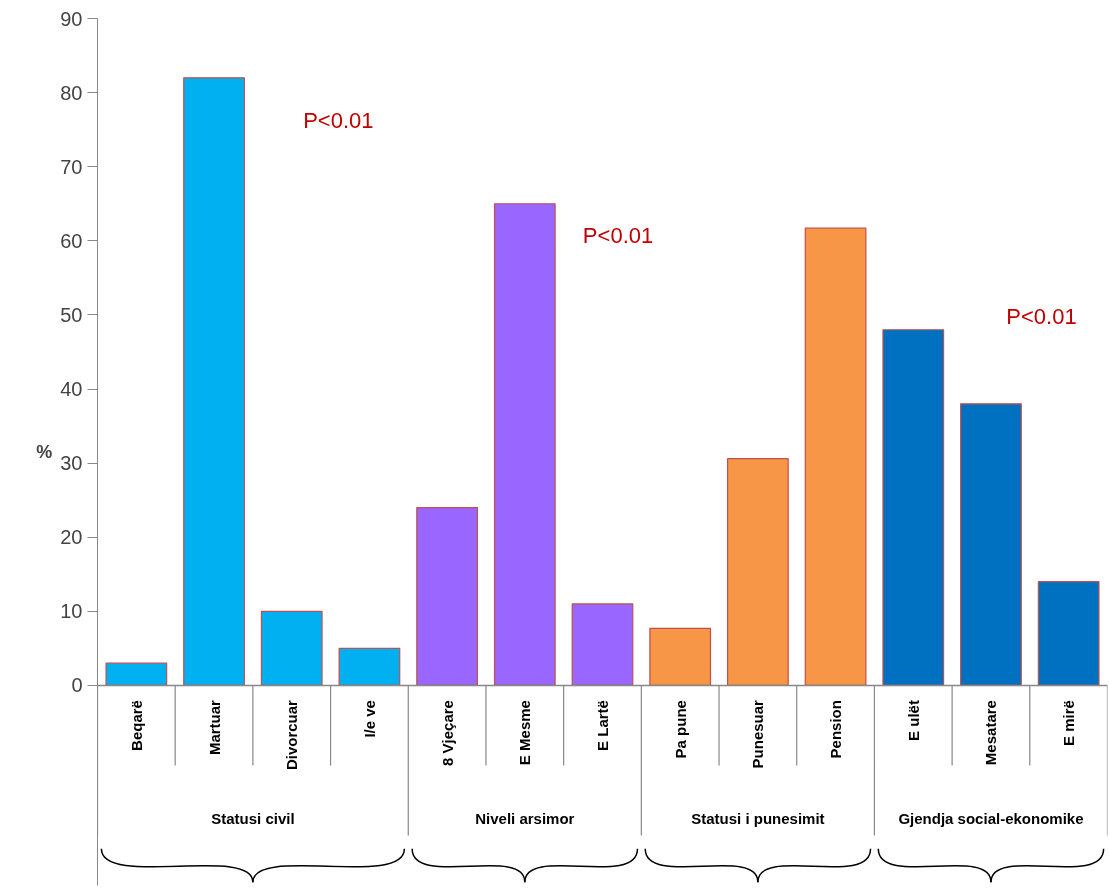 This screenshot has height=888, width=1109. Describe the element at coordinates (71, 314) in the screenshot. I see `y-tick-label: 50` at that location.